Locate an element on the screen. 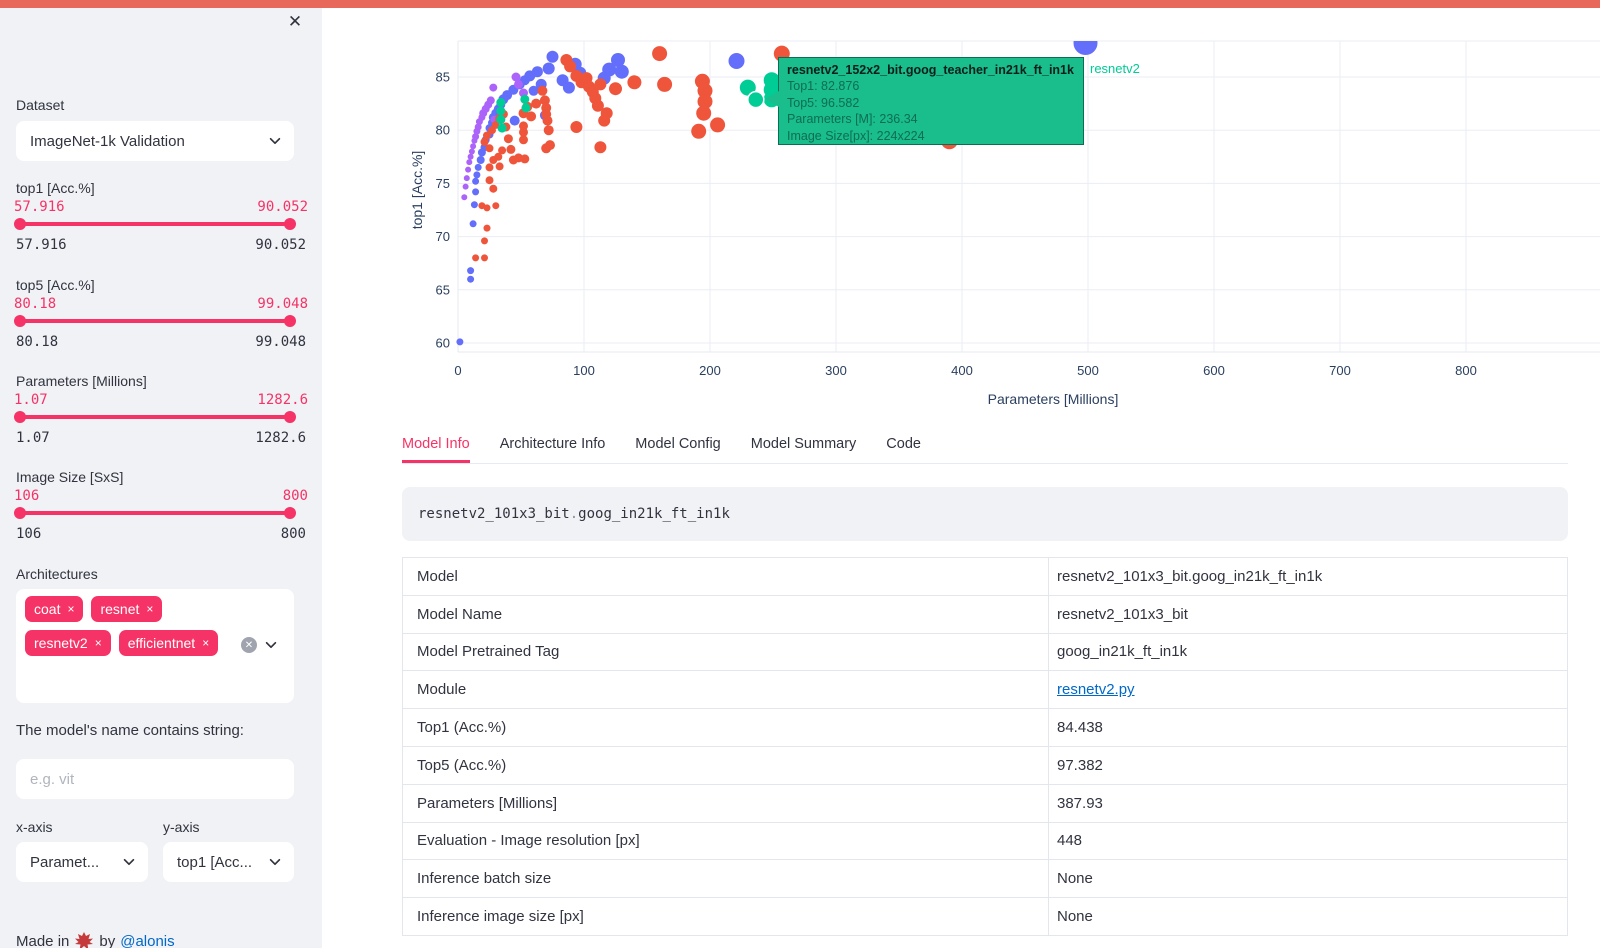 This screenshot has width=1600, height=948. architecture-tag-resnetv2: resnetv2 × is located at coordinates (68, 643).